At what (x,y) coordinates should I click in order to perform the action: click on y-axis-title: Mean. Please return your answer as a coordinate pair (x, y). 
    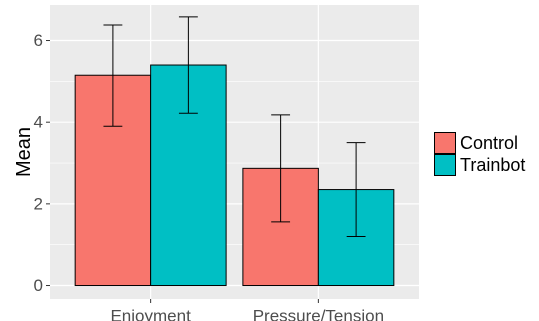
    Looking at the image, I should click on (24, 152).